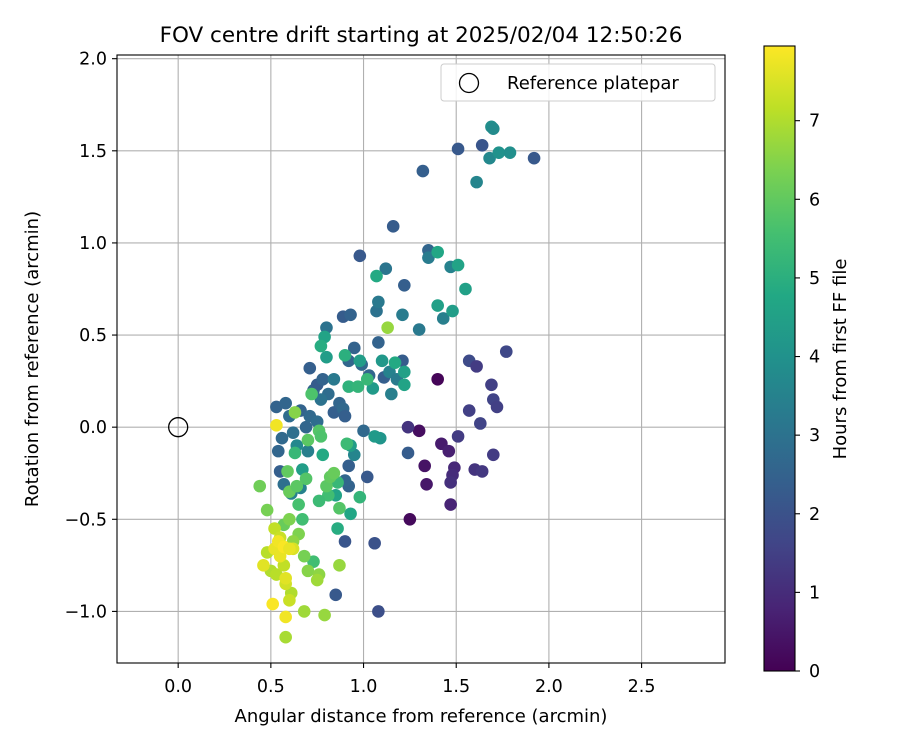 This screenshot has height=750, width=900. I want to click on x-axis-label: Angular distance from reference (arcmin), so click(421, 716).